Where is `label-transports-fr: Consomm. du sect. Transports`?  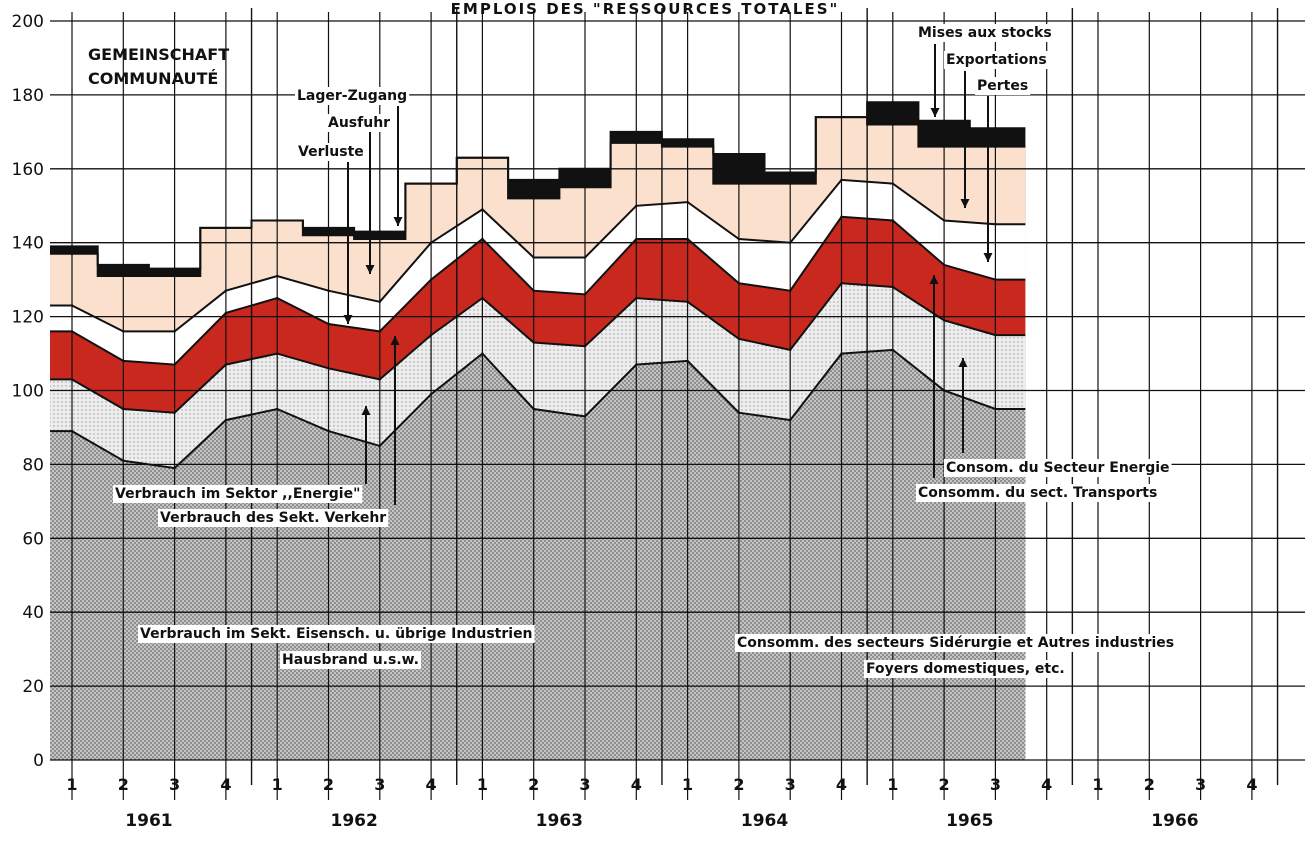 label-transports-fr: Consomm. du sect. Transports is located at coordinates (1038, 493).